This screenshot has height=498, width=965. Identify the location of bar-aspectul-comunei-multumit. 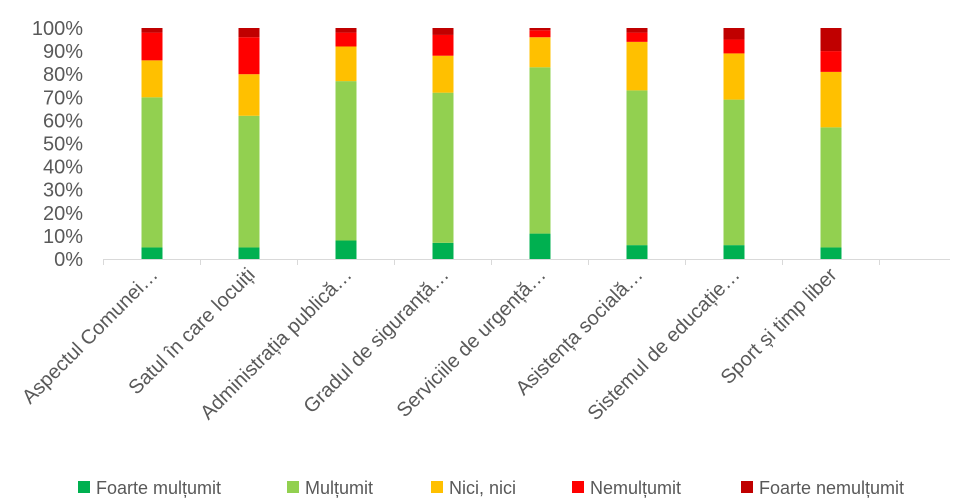
(152, 172).